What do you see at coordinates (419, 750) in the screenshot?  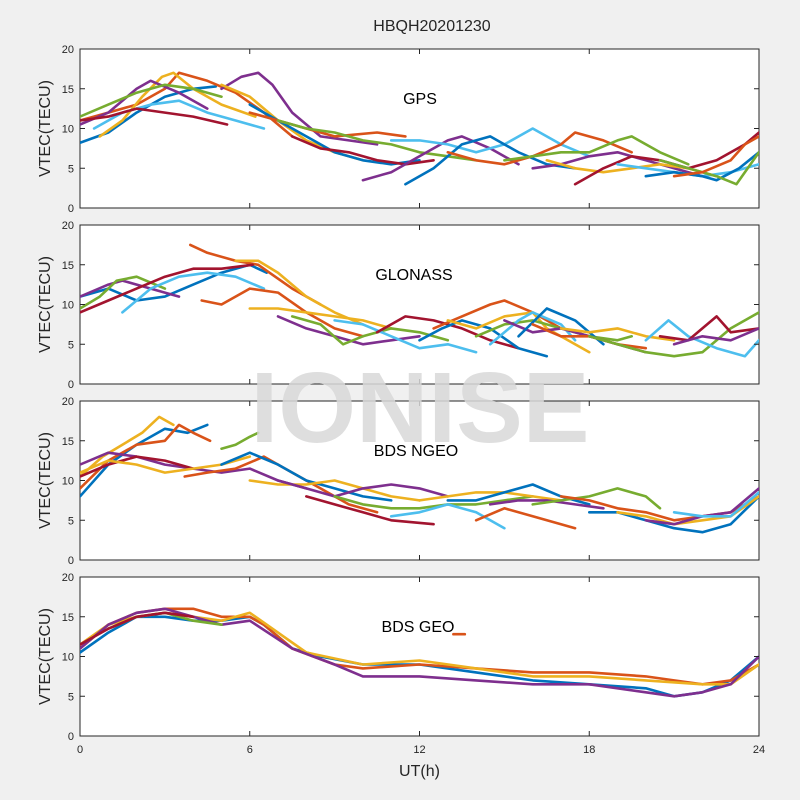 I see `xtick-label: 12` at bounding box center [419, 750].